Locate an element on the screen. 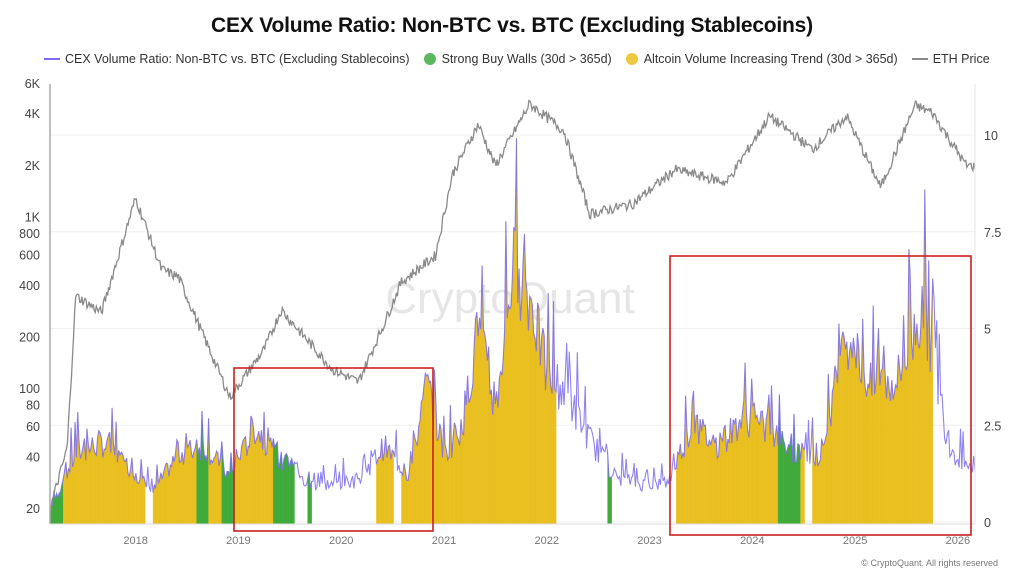 This screenshot has width=1024, height=576. legend-item-eth-price: ETH Price is located at coordinates (950, 59).